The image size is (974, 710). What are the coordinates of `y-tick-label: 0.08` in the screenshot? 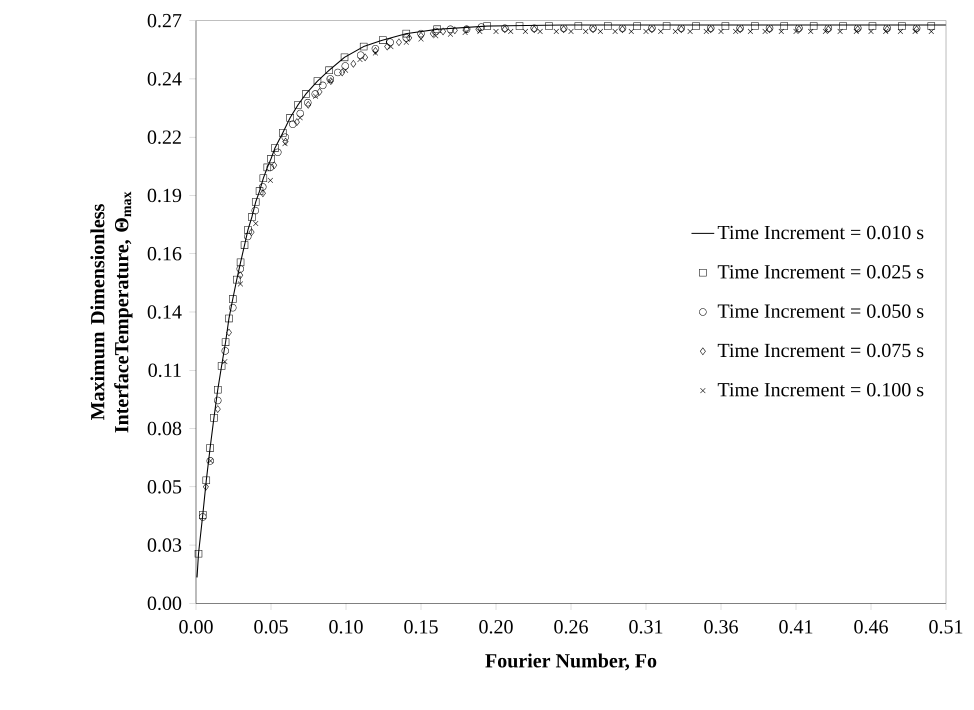 It's located at (165, 429).